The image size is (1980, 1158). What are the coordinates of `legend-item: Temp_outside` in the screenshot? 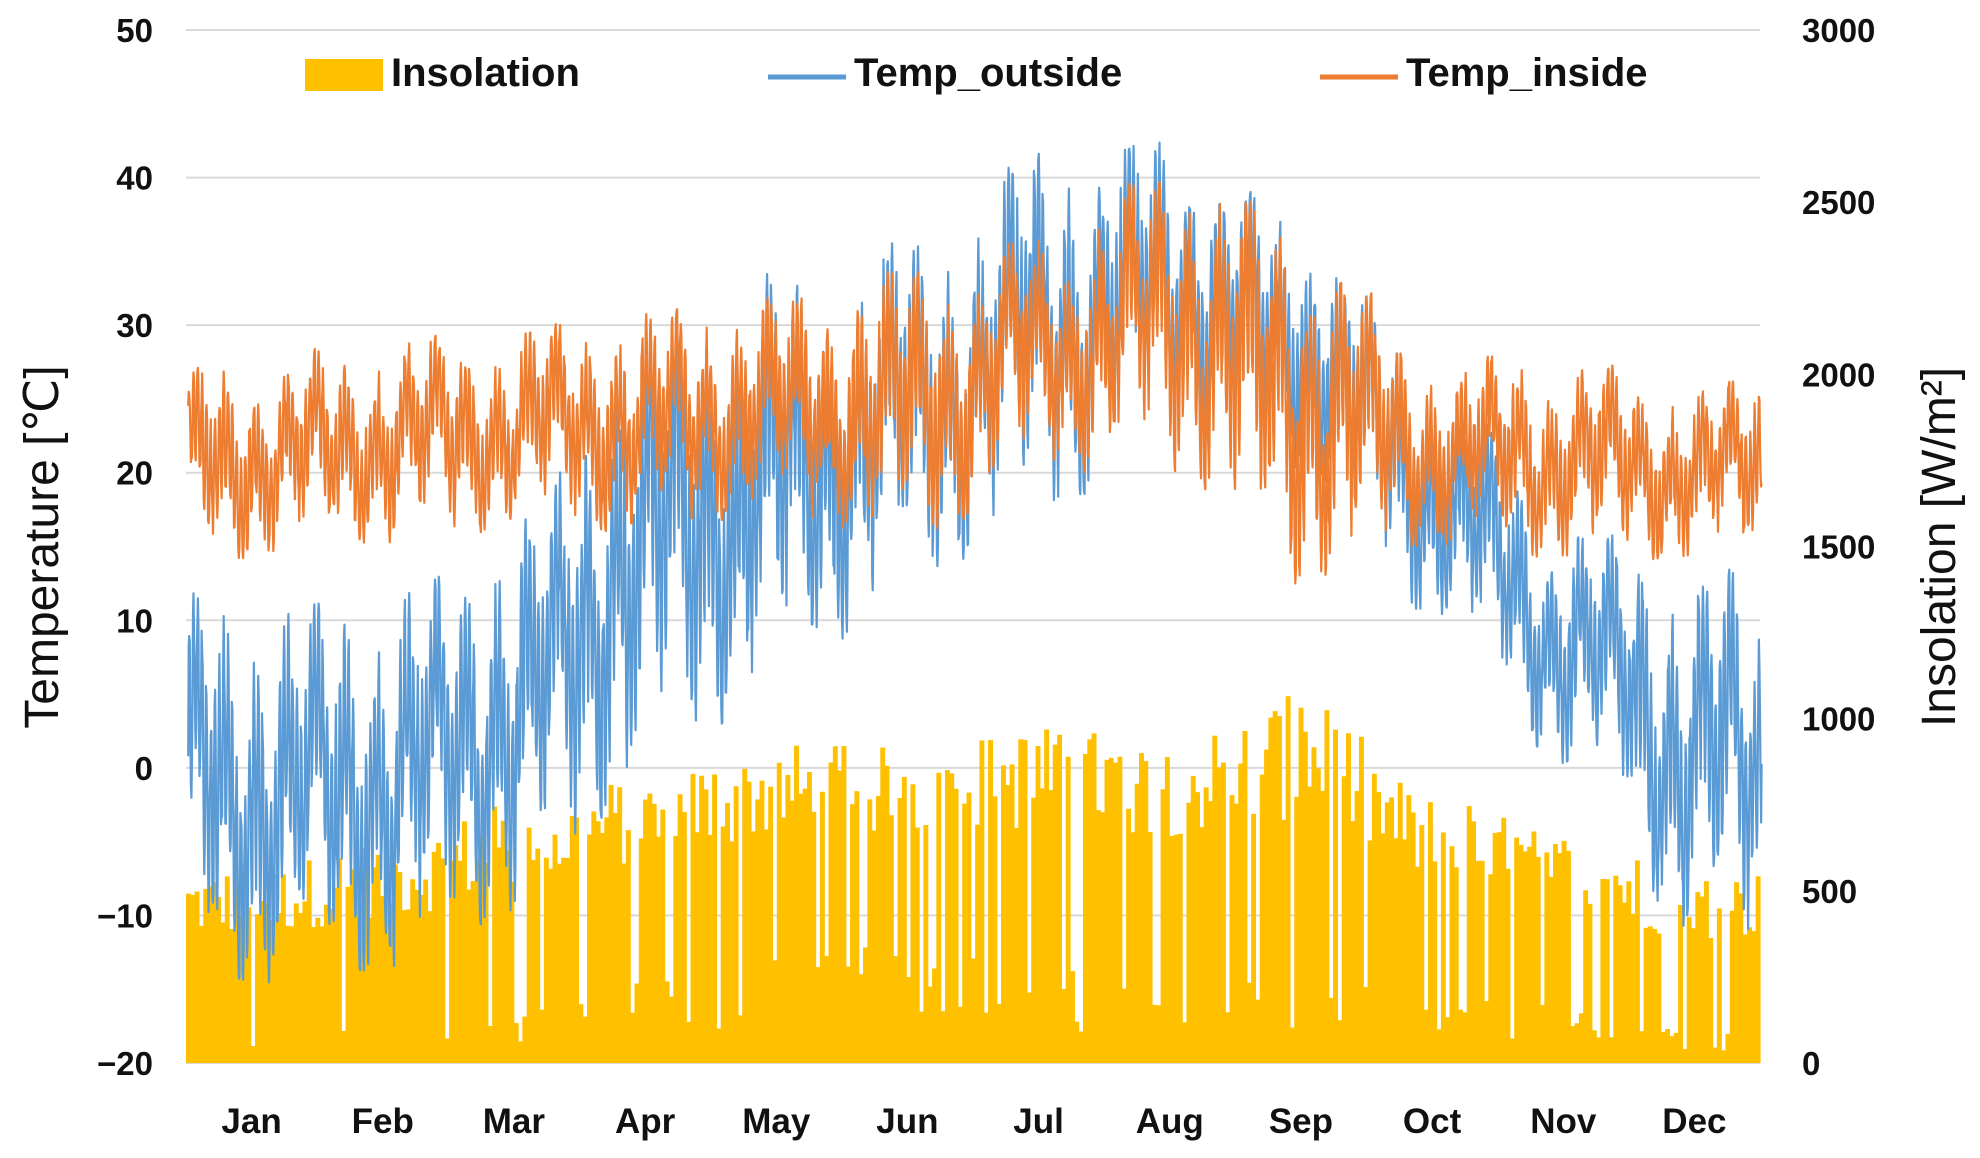 It's located at (945, 73).